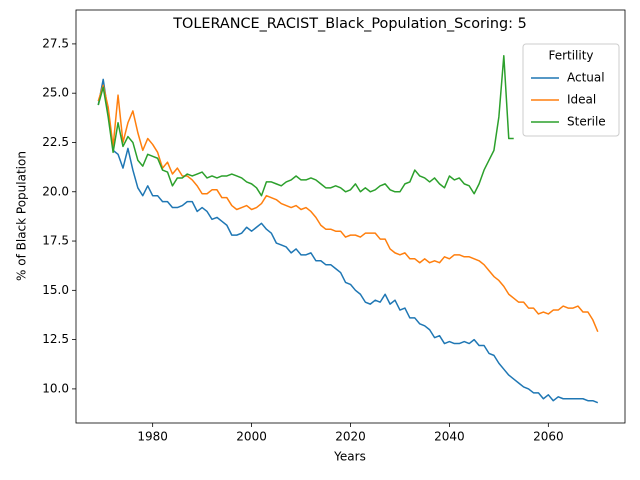 Image resolution: width=640 pixels, height=480 pixels. What do you see at coordinates (55, 93) in the screenshot?
I see `y-tick-label: 25.0` at bounding box center [55, 93].